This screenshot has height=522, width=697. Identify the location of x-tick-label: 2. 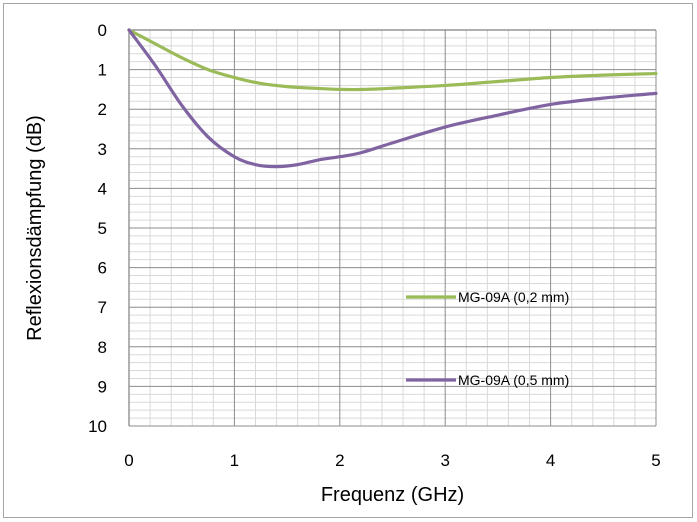
(339, 460).